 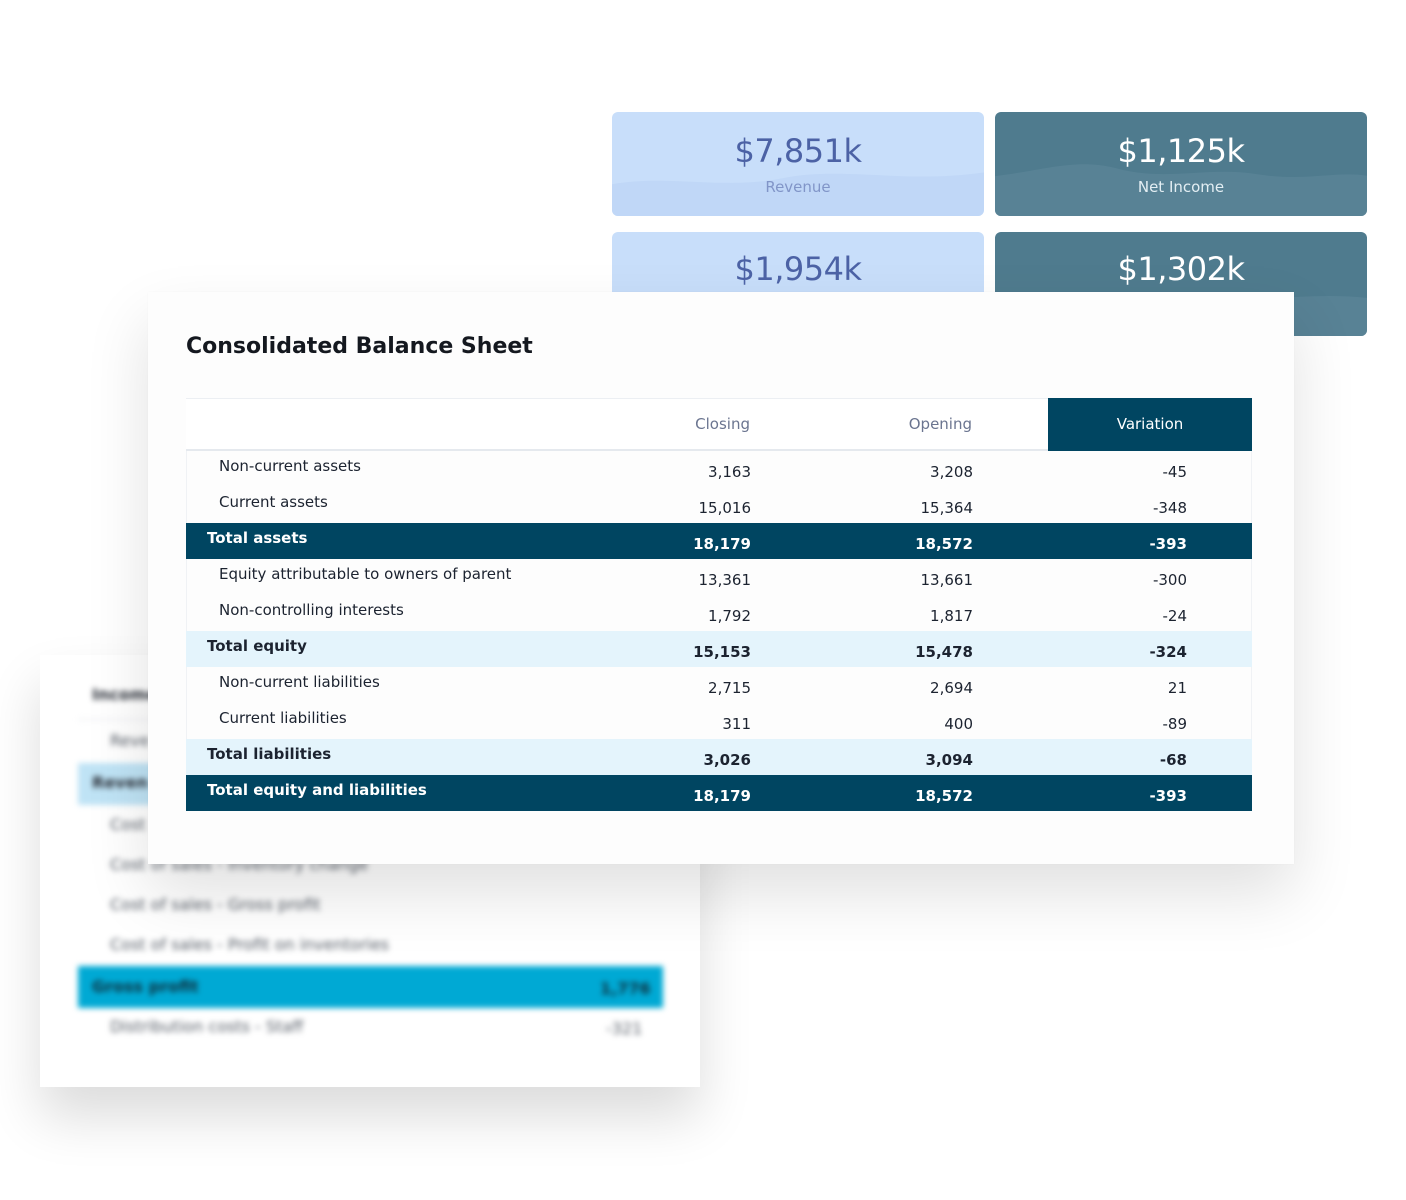 I want to click on table-row-total: Total equity 15,153 15,478 -324, so click(x=719, y=649).